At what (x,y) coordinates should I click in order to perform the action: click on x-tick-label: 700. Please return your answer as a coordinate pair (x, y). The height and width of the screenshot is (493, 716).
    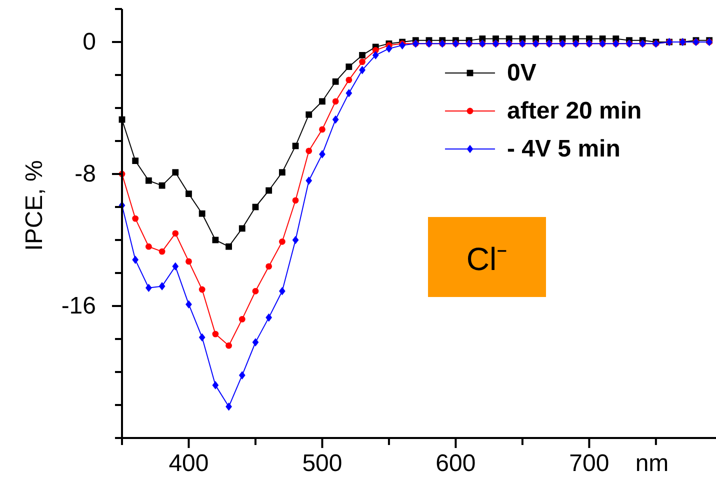
    Looking at the image, I should click on (589, 463).